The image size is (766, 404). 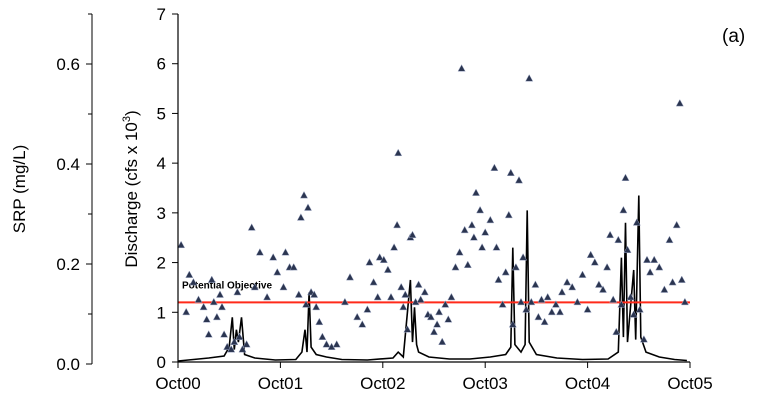 What do you see at coordinates (177, 383) in the screenshot?
I see `x-tick-label: Oct00` at bounding box center [177, 383].